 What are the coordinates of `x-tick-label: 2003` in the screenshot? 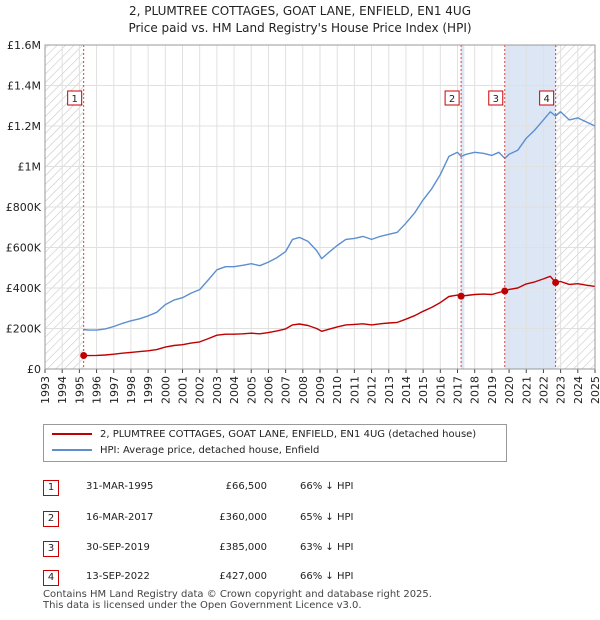 It's located at (217, 390).